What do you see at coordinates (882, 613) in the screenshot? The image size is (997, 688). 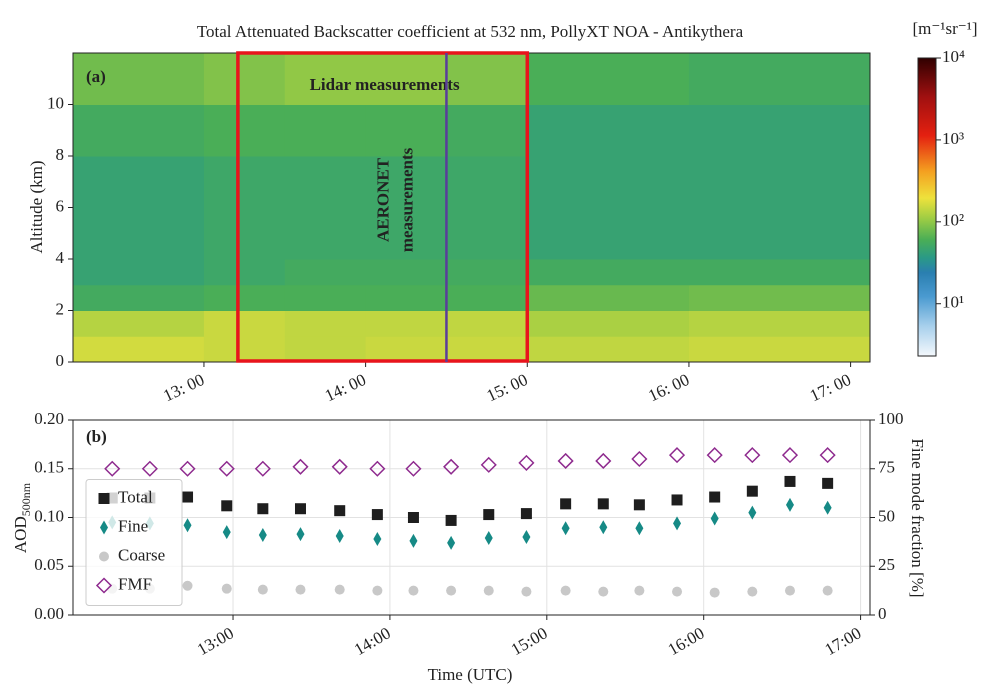 I see `y2-tick-label: 0` at bounding box center [882, 613].